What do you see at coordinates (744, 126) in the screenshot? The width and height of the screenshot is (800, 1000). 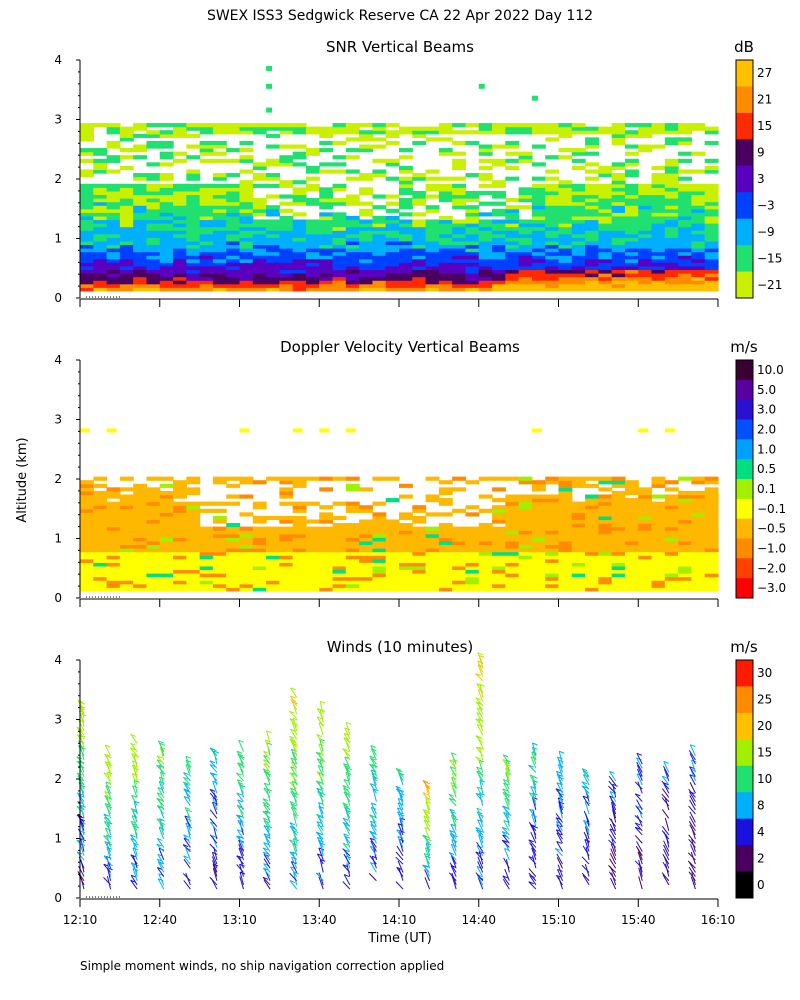 I see `colorbar-segment` at bounding box center [744, 126].